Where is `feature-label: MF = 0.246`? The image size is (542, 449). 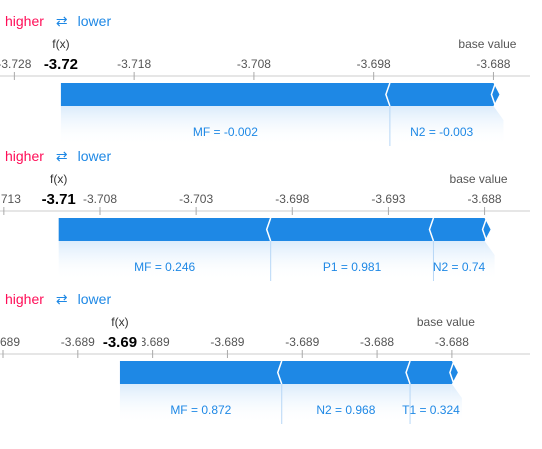 feature-label: MF = 0.246 is located at coordinates (164, 267).